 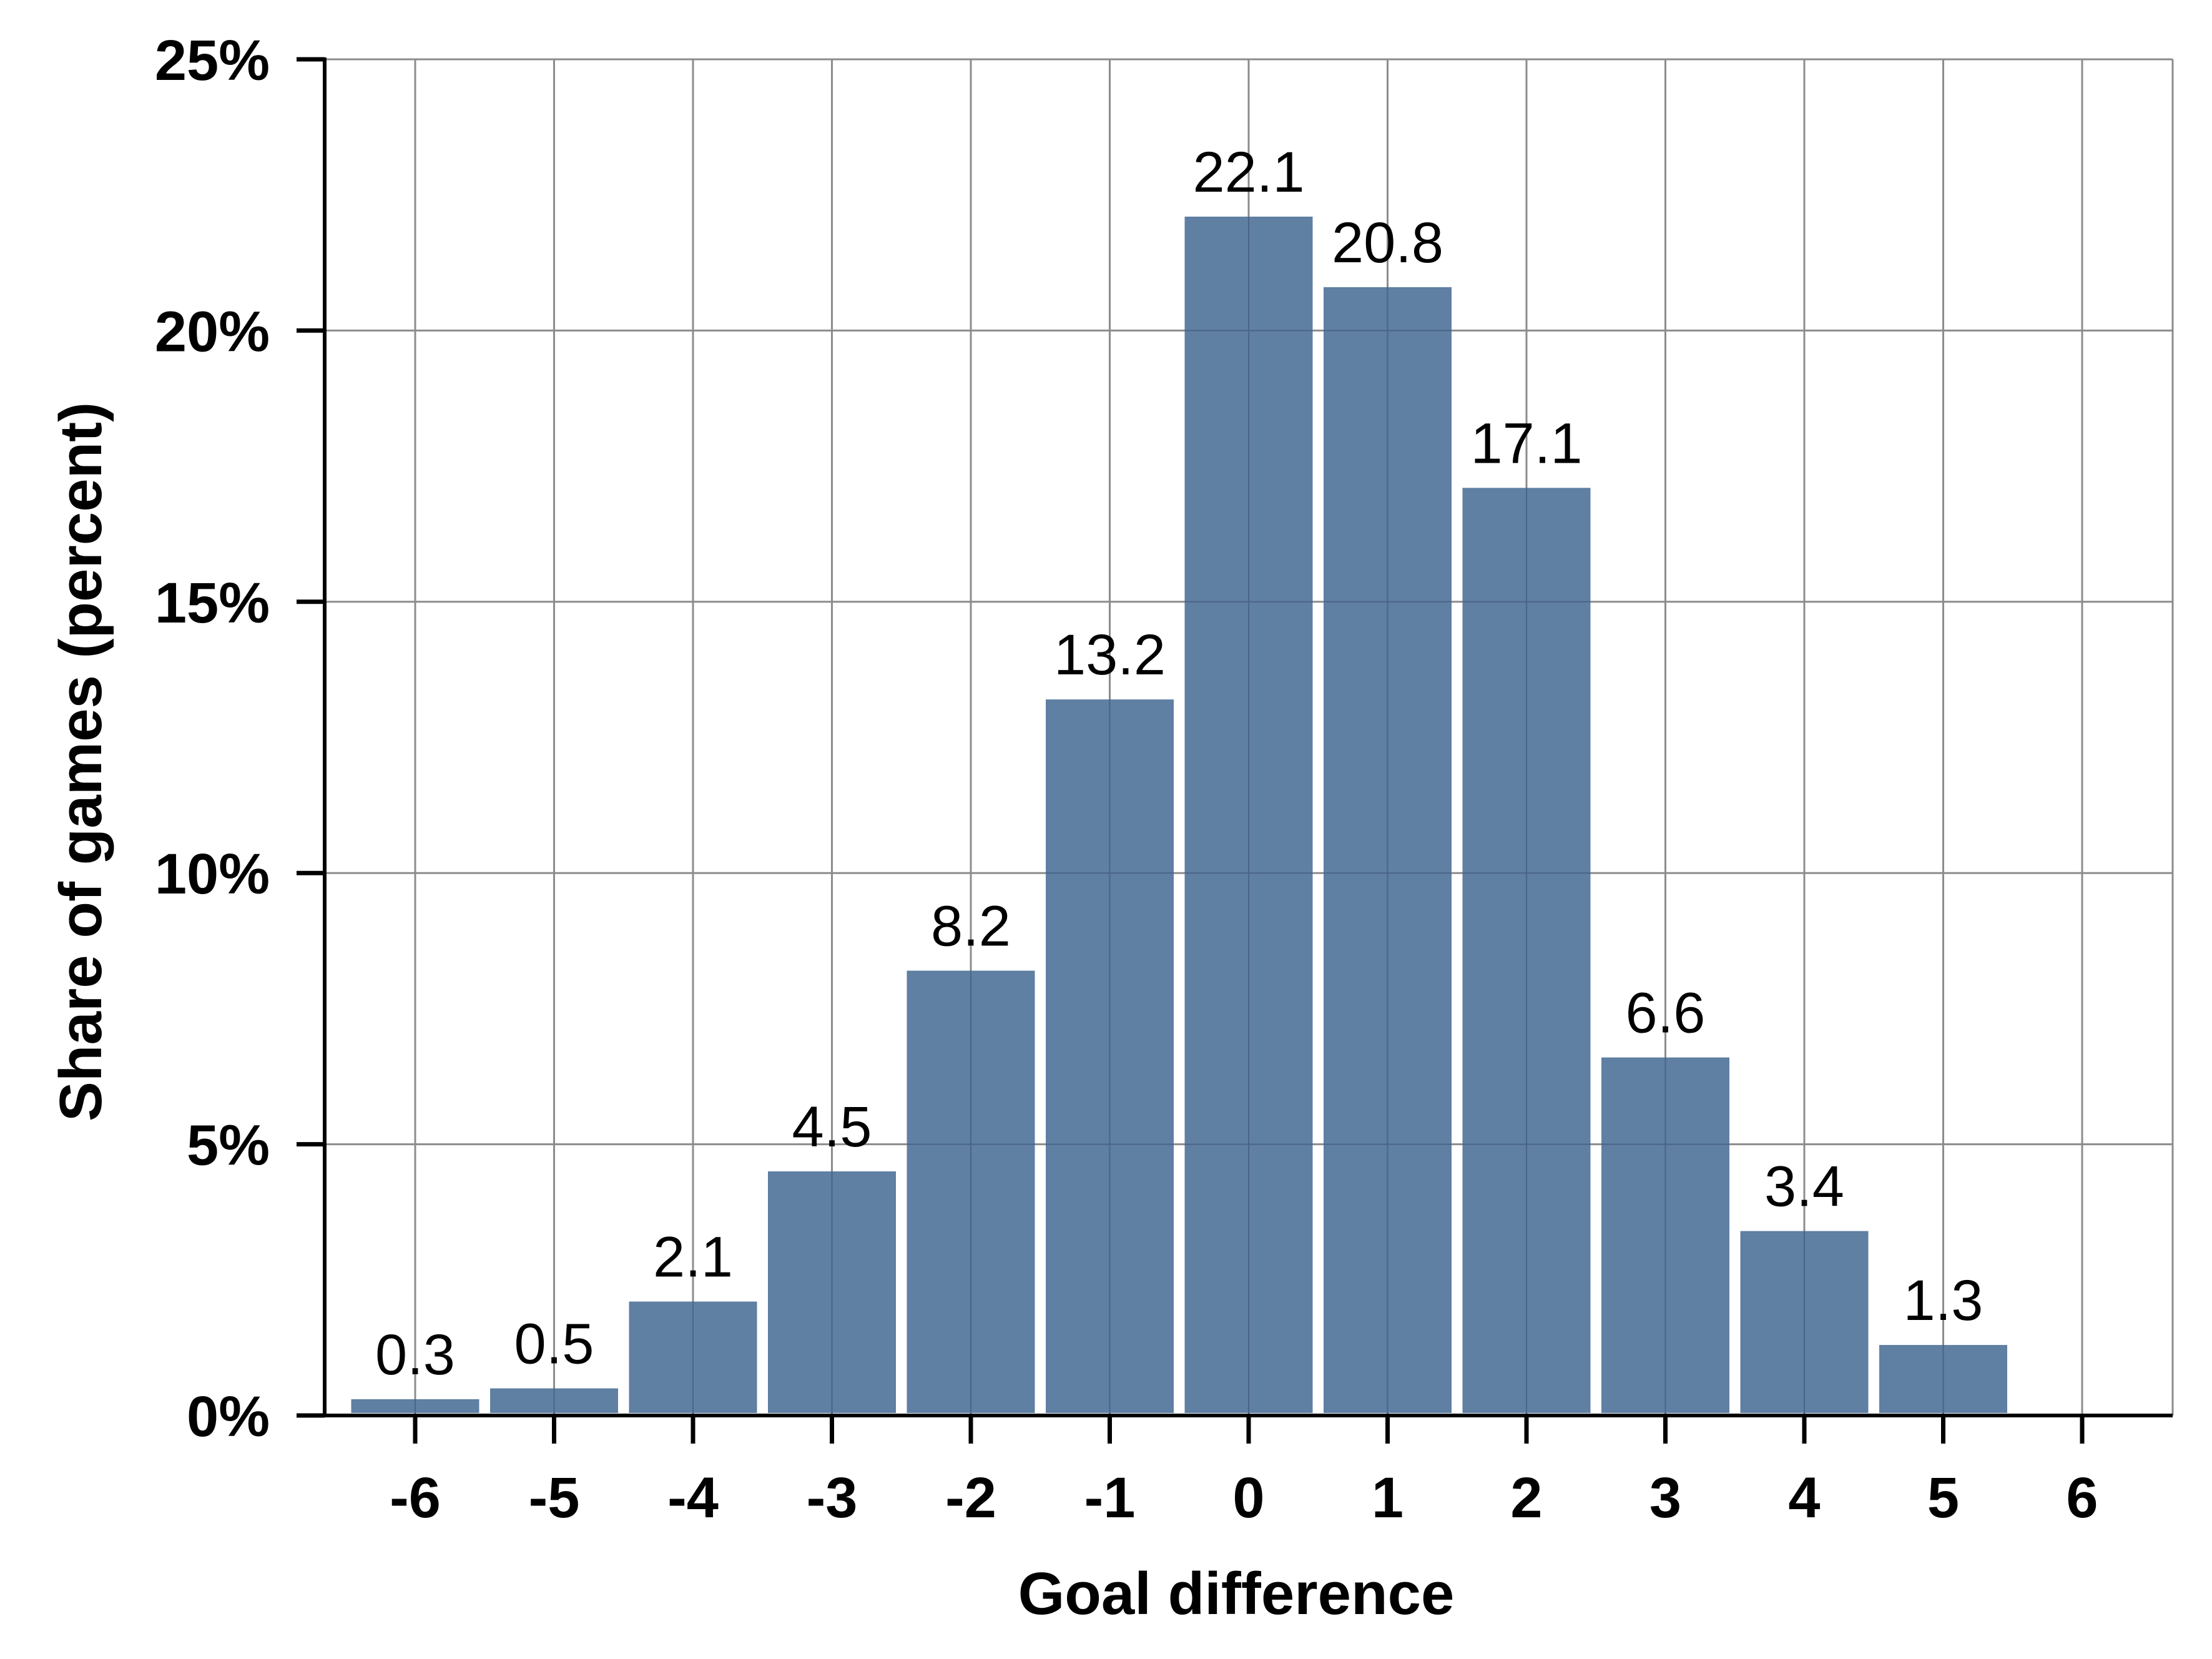 I want to click on x-tick-label: -2, so click(x=970, y=1498).